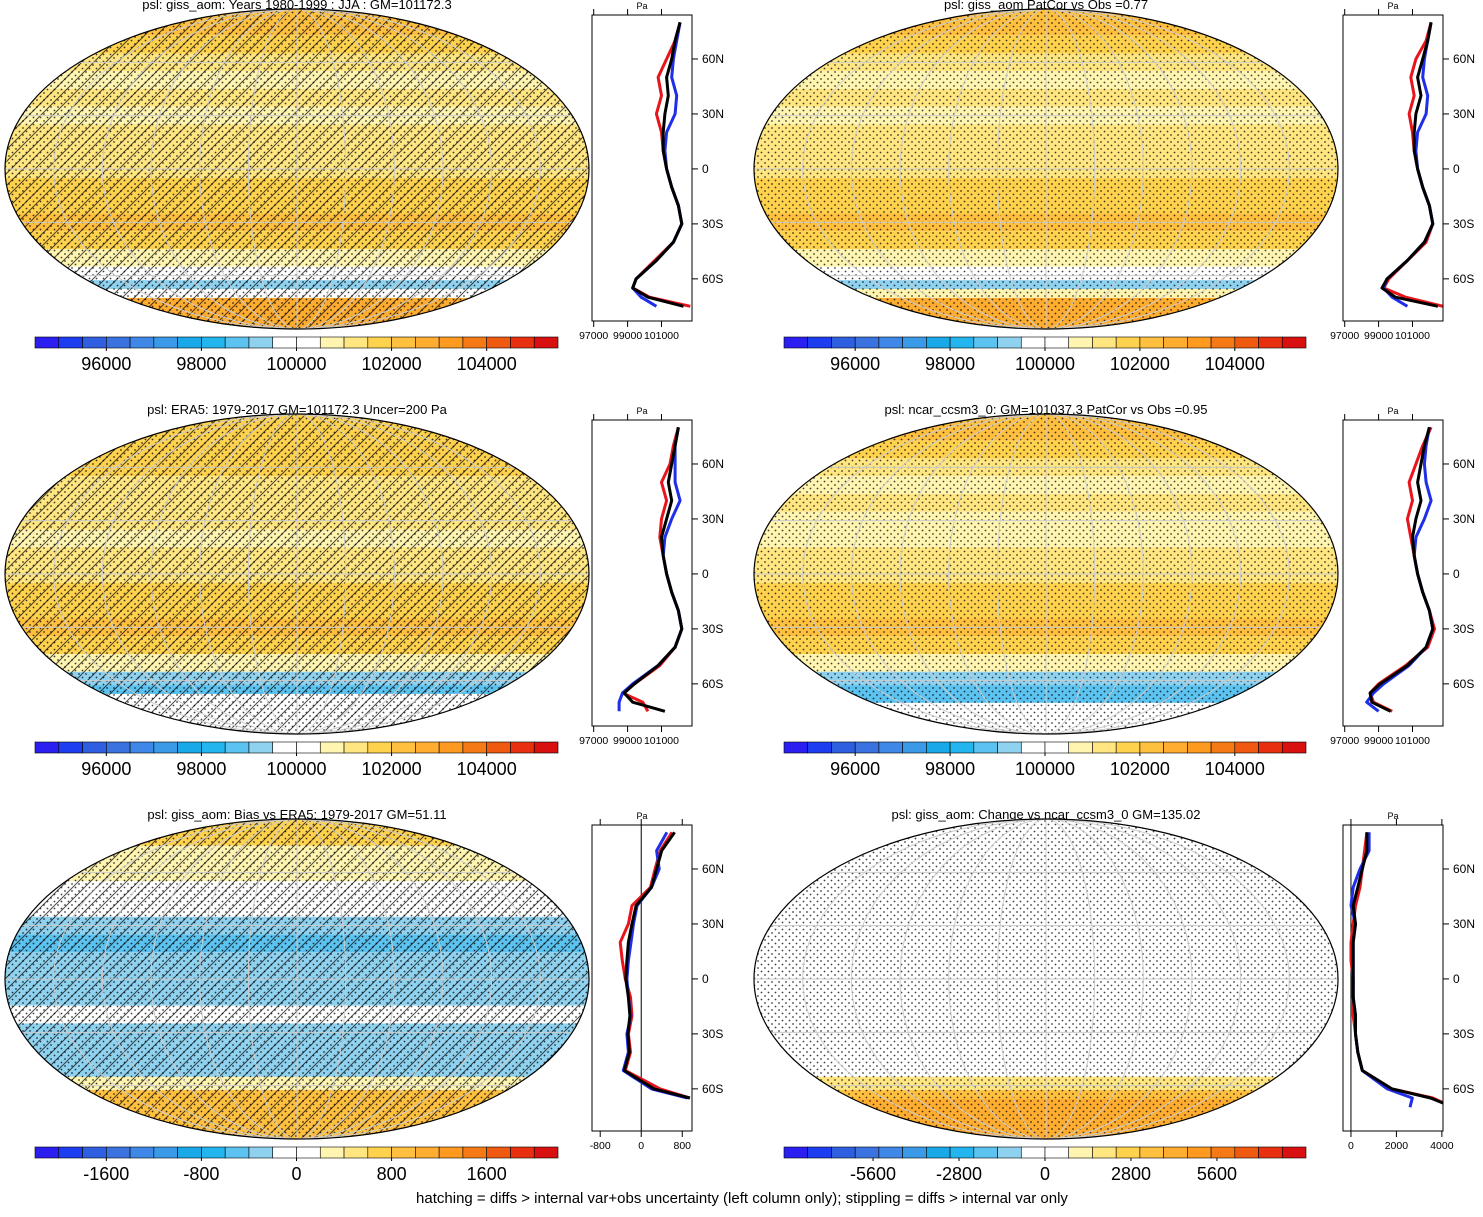 This screenshot has width=1483, height=1217. What do you see at coordinates (873, 1174) in the screenshot?
I see `colorbar-label: -5600` at bounding box center [873, 1174].